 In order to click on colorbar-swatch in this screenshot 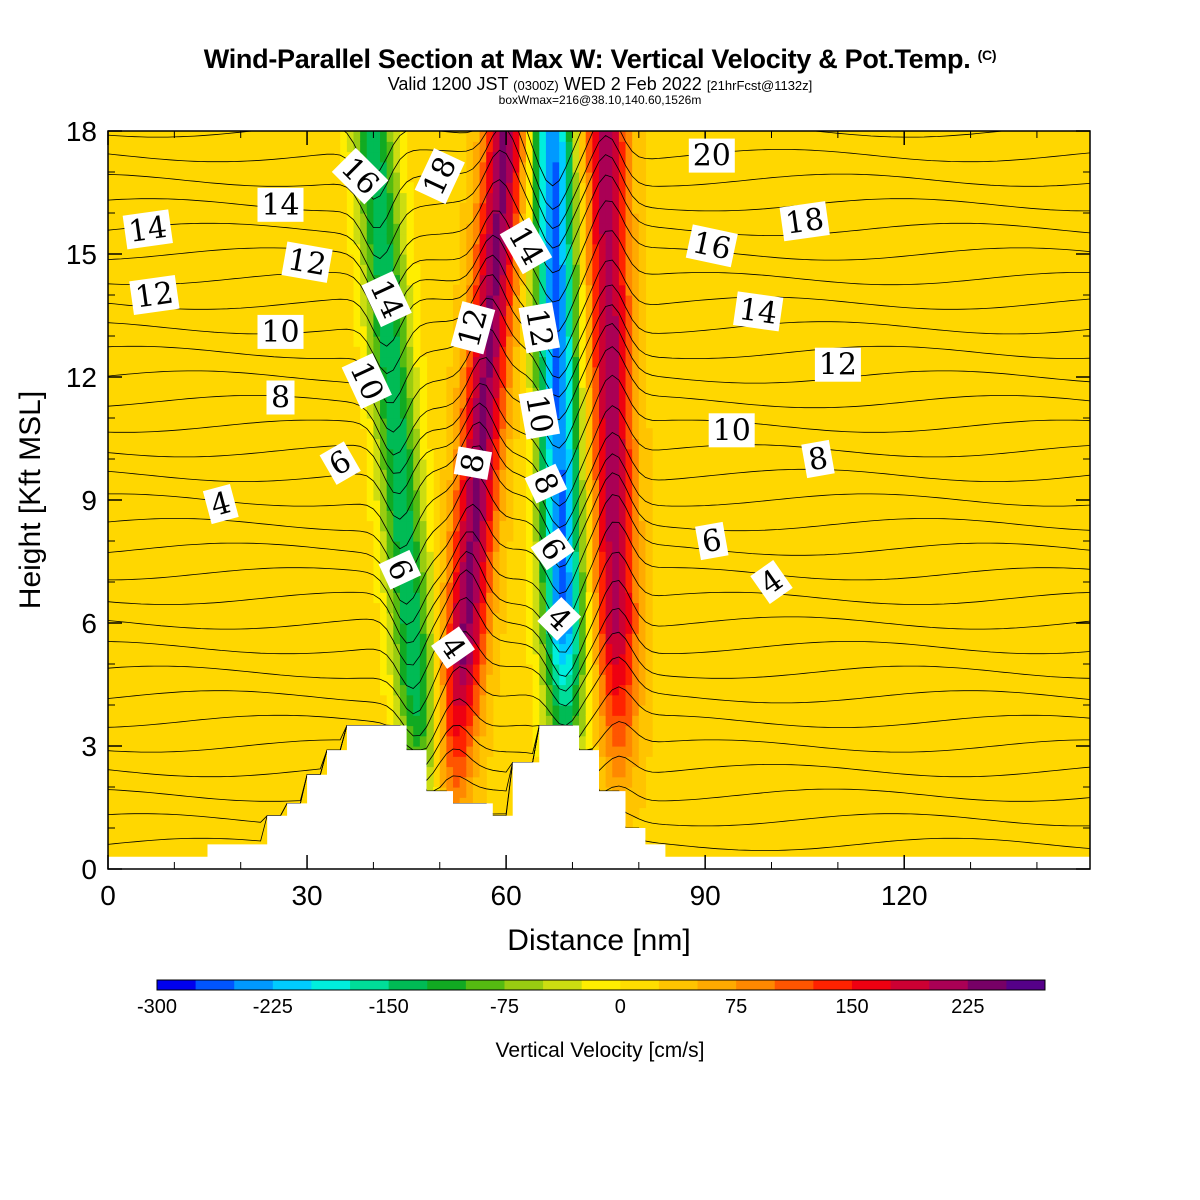, I will do `click(910, 985)`.